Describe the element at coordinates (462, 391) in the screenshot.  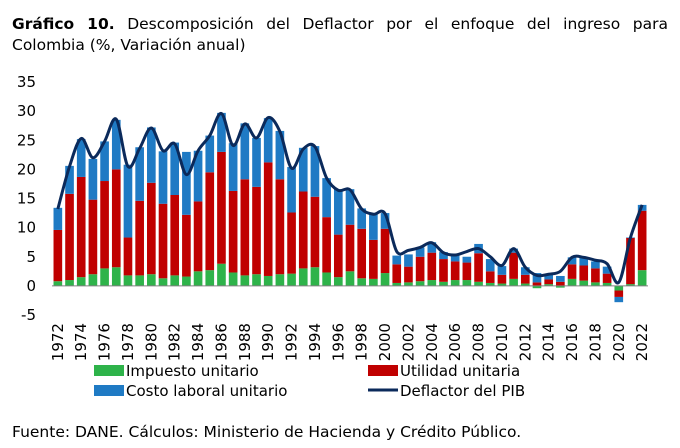
I see `legend-label: Deflactor del PIB` at that location.